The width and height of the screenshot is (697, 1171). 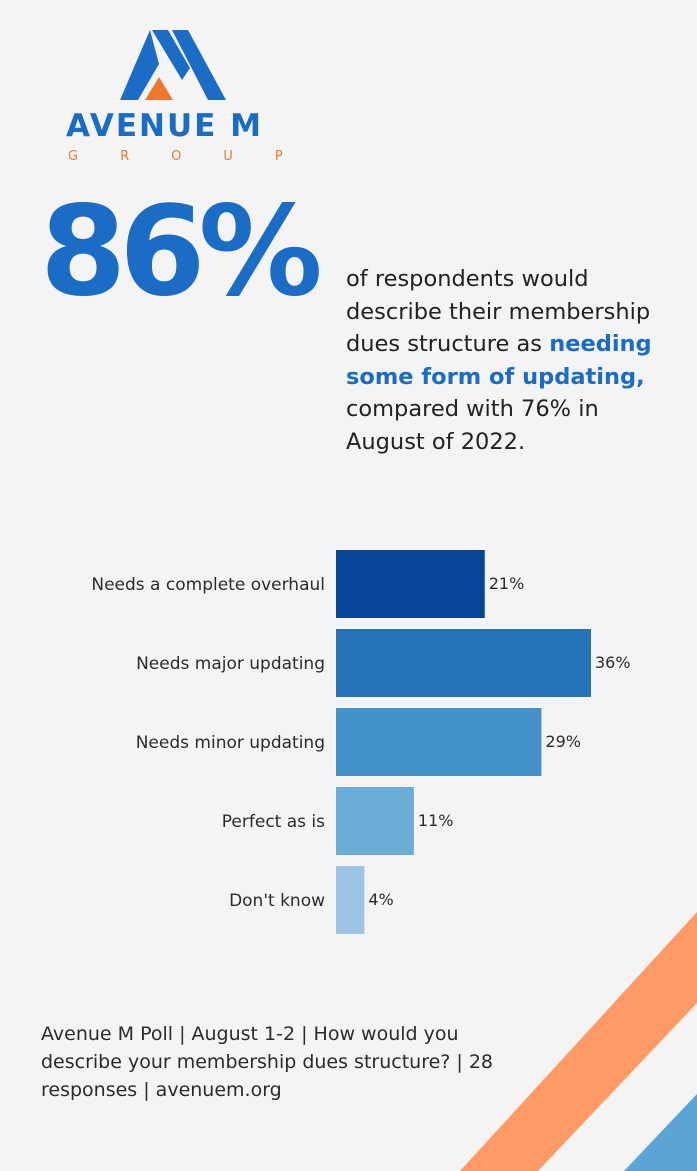 I want to click on value-label-4: 4%, so click(x=380, y=899).